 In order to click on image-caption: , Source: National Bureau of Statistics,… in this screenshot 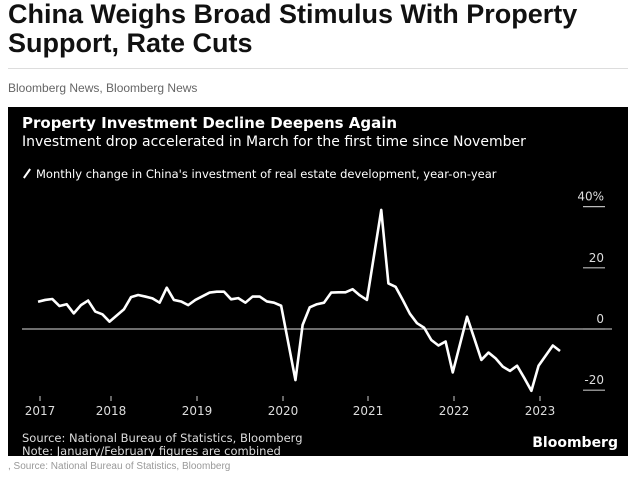, I will do `click(119, 466)`.